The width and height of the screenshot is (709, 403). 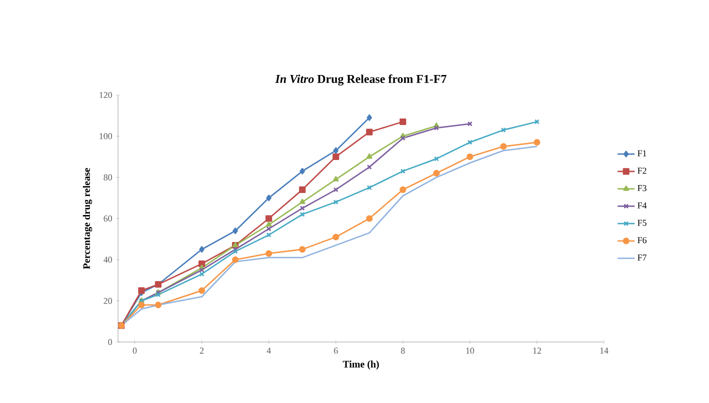 I want to click on x-tick-label: 4, so click(x=268, y=351).